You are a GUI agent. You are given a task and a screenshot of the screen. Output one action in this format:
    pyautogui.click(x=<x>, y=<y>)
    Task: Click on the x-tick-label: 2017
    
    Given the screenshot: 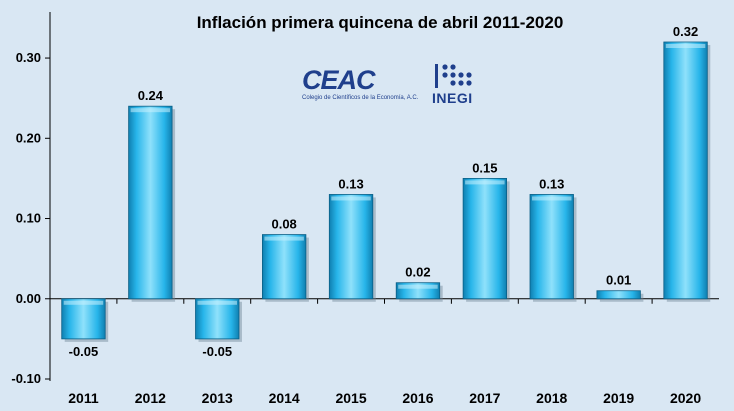 What is the action you would take?
    pyautogui.click(x=484, y=398)
    